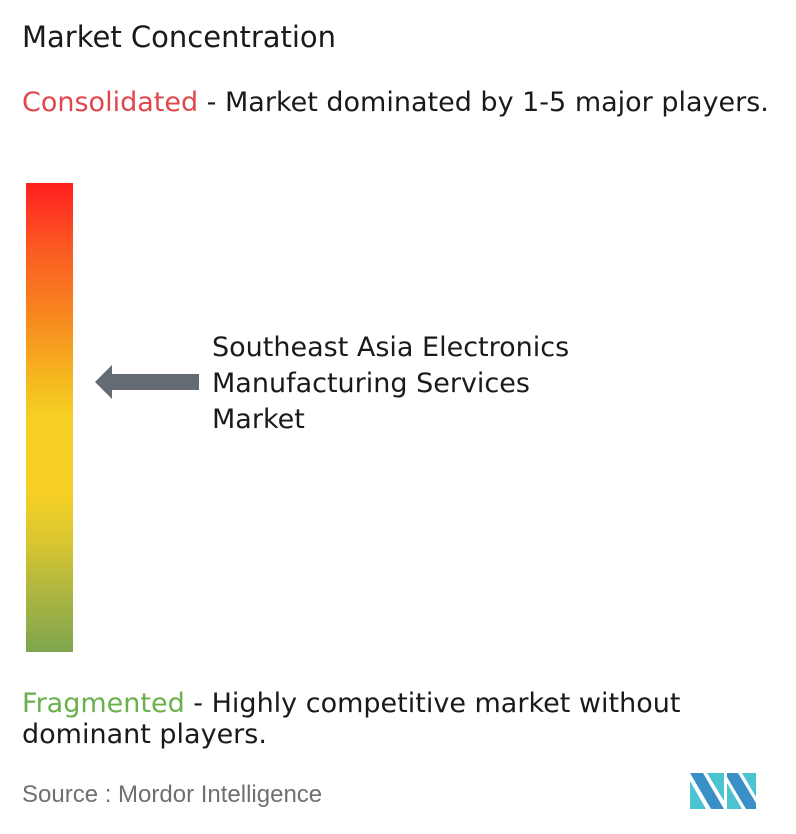 This screenshot has height=834, width=796. I want to click on fragmented-label: Fragmented, so click(103, 703).